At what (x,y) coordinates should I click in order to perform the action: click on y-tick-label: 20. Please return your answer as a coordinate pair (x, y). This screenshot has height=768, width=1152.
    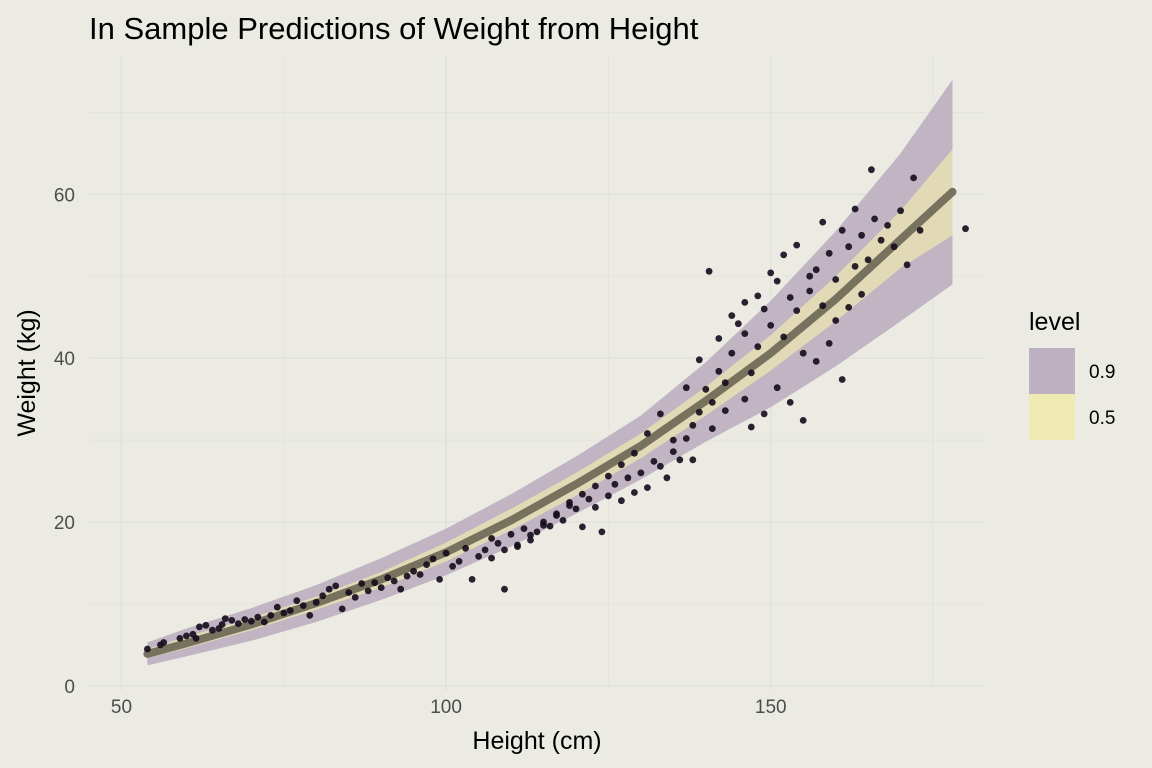
    Looking at the image, I should click on (64, 523).